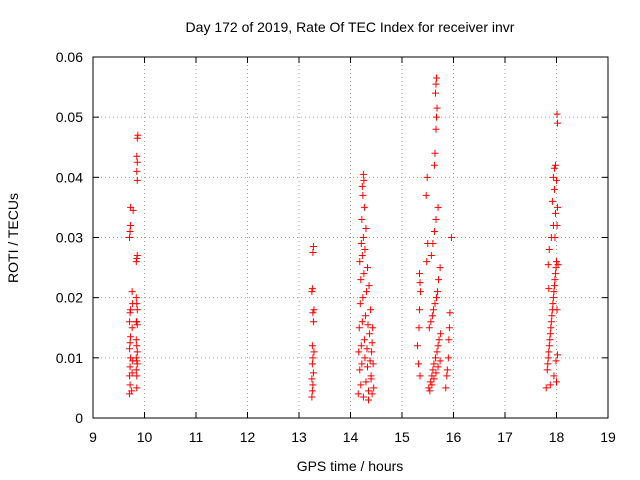 The height and width of the screenshot is (480, 640). Describe the element at coordinates (557, 437) in the screenshot. I see `x-tick-label: 18` at that location.